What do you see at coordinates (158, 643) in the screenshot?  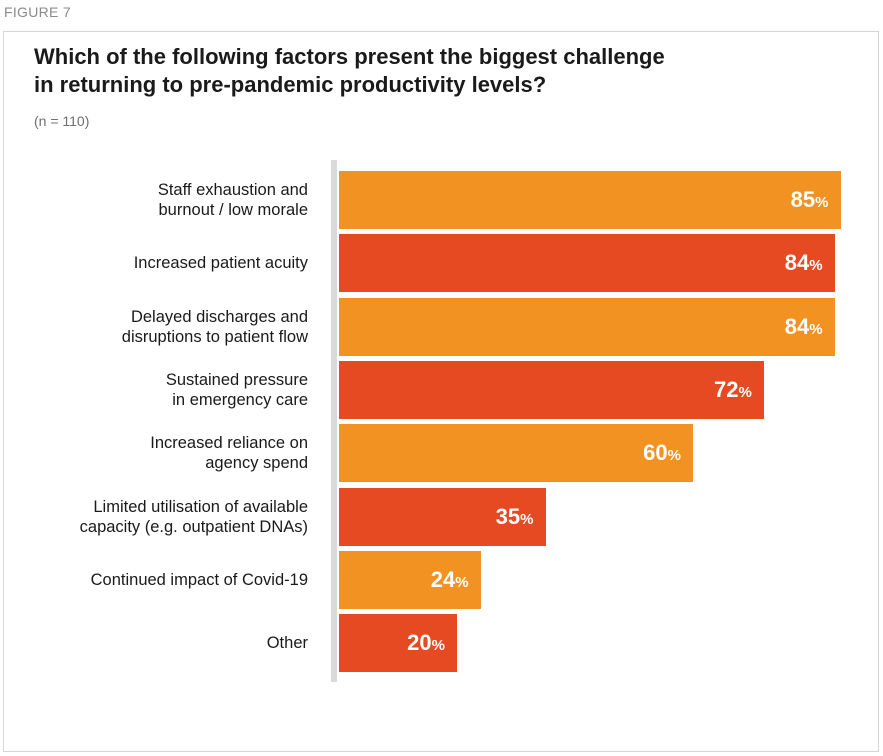 I see `category-label: Other` at bounding box center [158, 643].